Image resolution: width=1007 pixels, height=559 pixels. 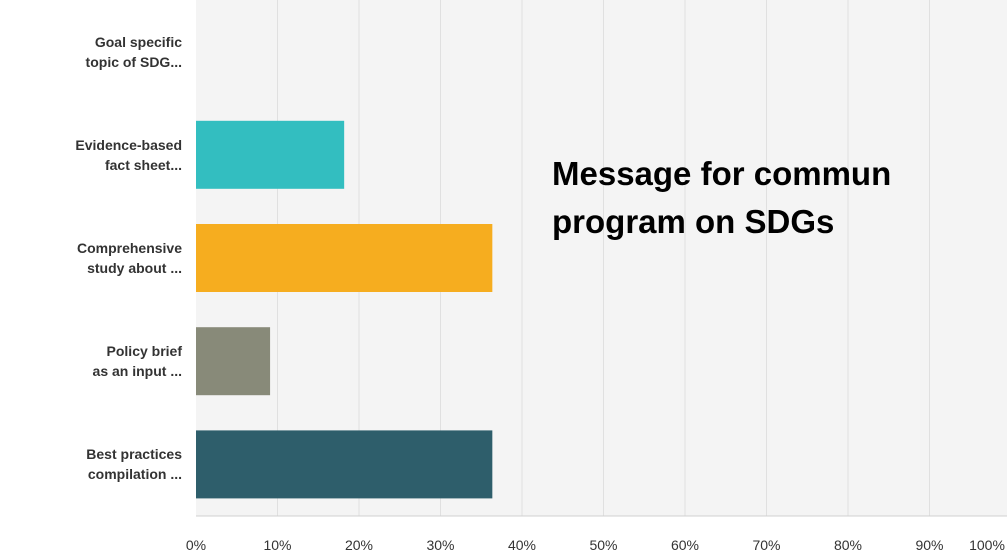 What do you see at coordinates (603, 545) in the screenshot?
I see `x-tick-label: 50%` at bounding box center [603, 545].